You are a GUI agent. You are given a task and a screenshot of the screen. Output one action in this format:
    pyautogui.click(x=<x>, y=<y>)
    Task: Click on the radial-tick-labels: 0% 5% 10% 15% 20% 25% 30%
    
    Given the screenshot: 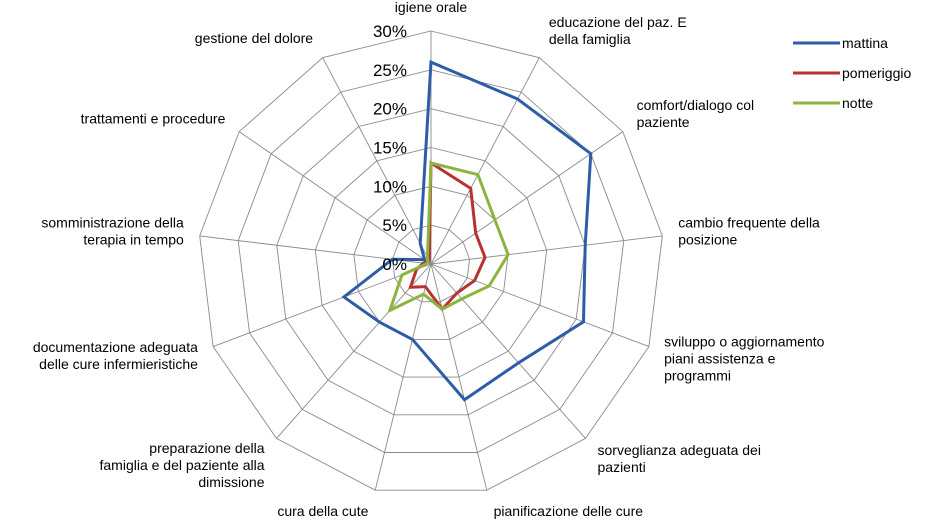 What is the action you would take?
    pyautogui.click(x=390, y=148)
    